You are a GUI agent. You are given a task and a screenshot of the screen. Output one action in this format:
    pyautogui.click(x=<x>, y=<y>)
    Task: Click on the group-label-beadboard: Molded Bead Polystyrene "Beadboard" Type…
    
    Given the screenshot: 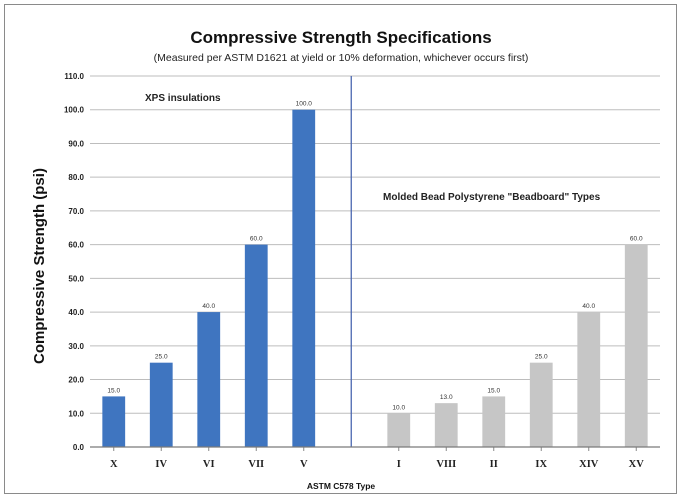 What is the action you would take?
    pyautogui.click(x=492, y=197)
    